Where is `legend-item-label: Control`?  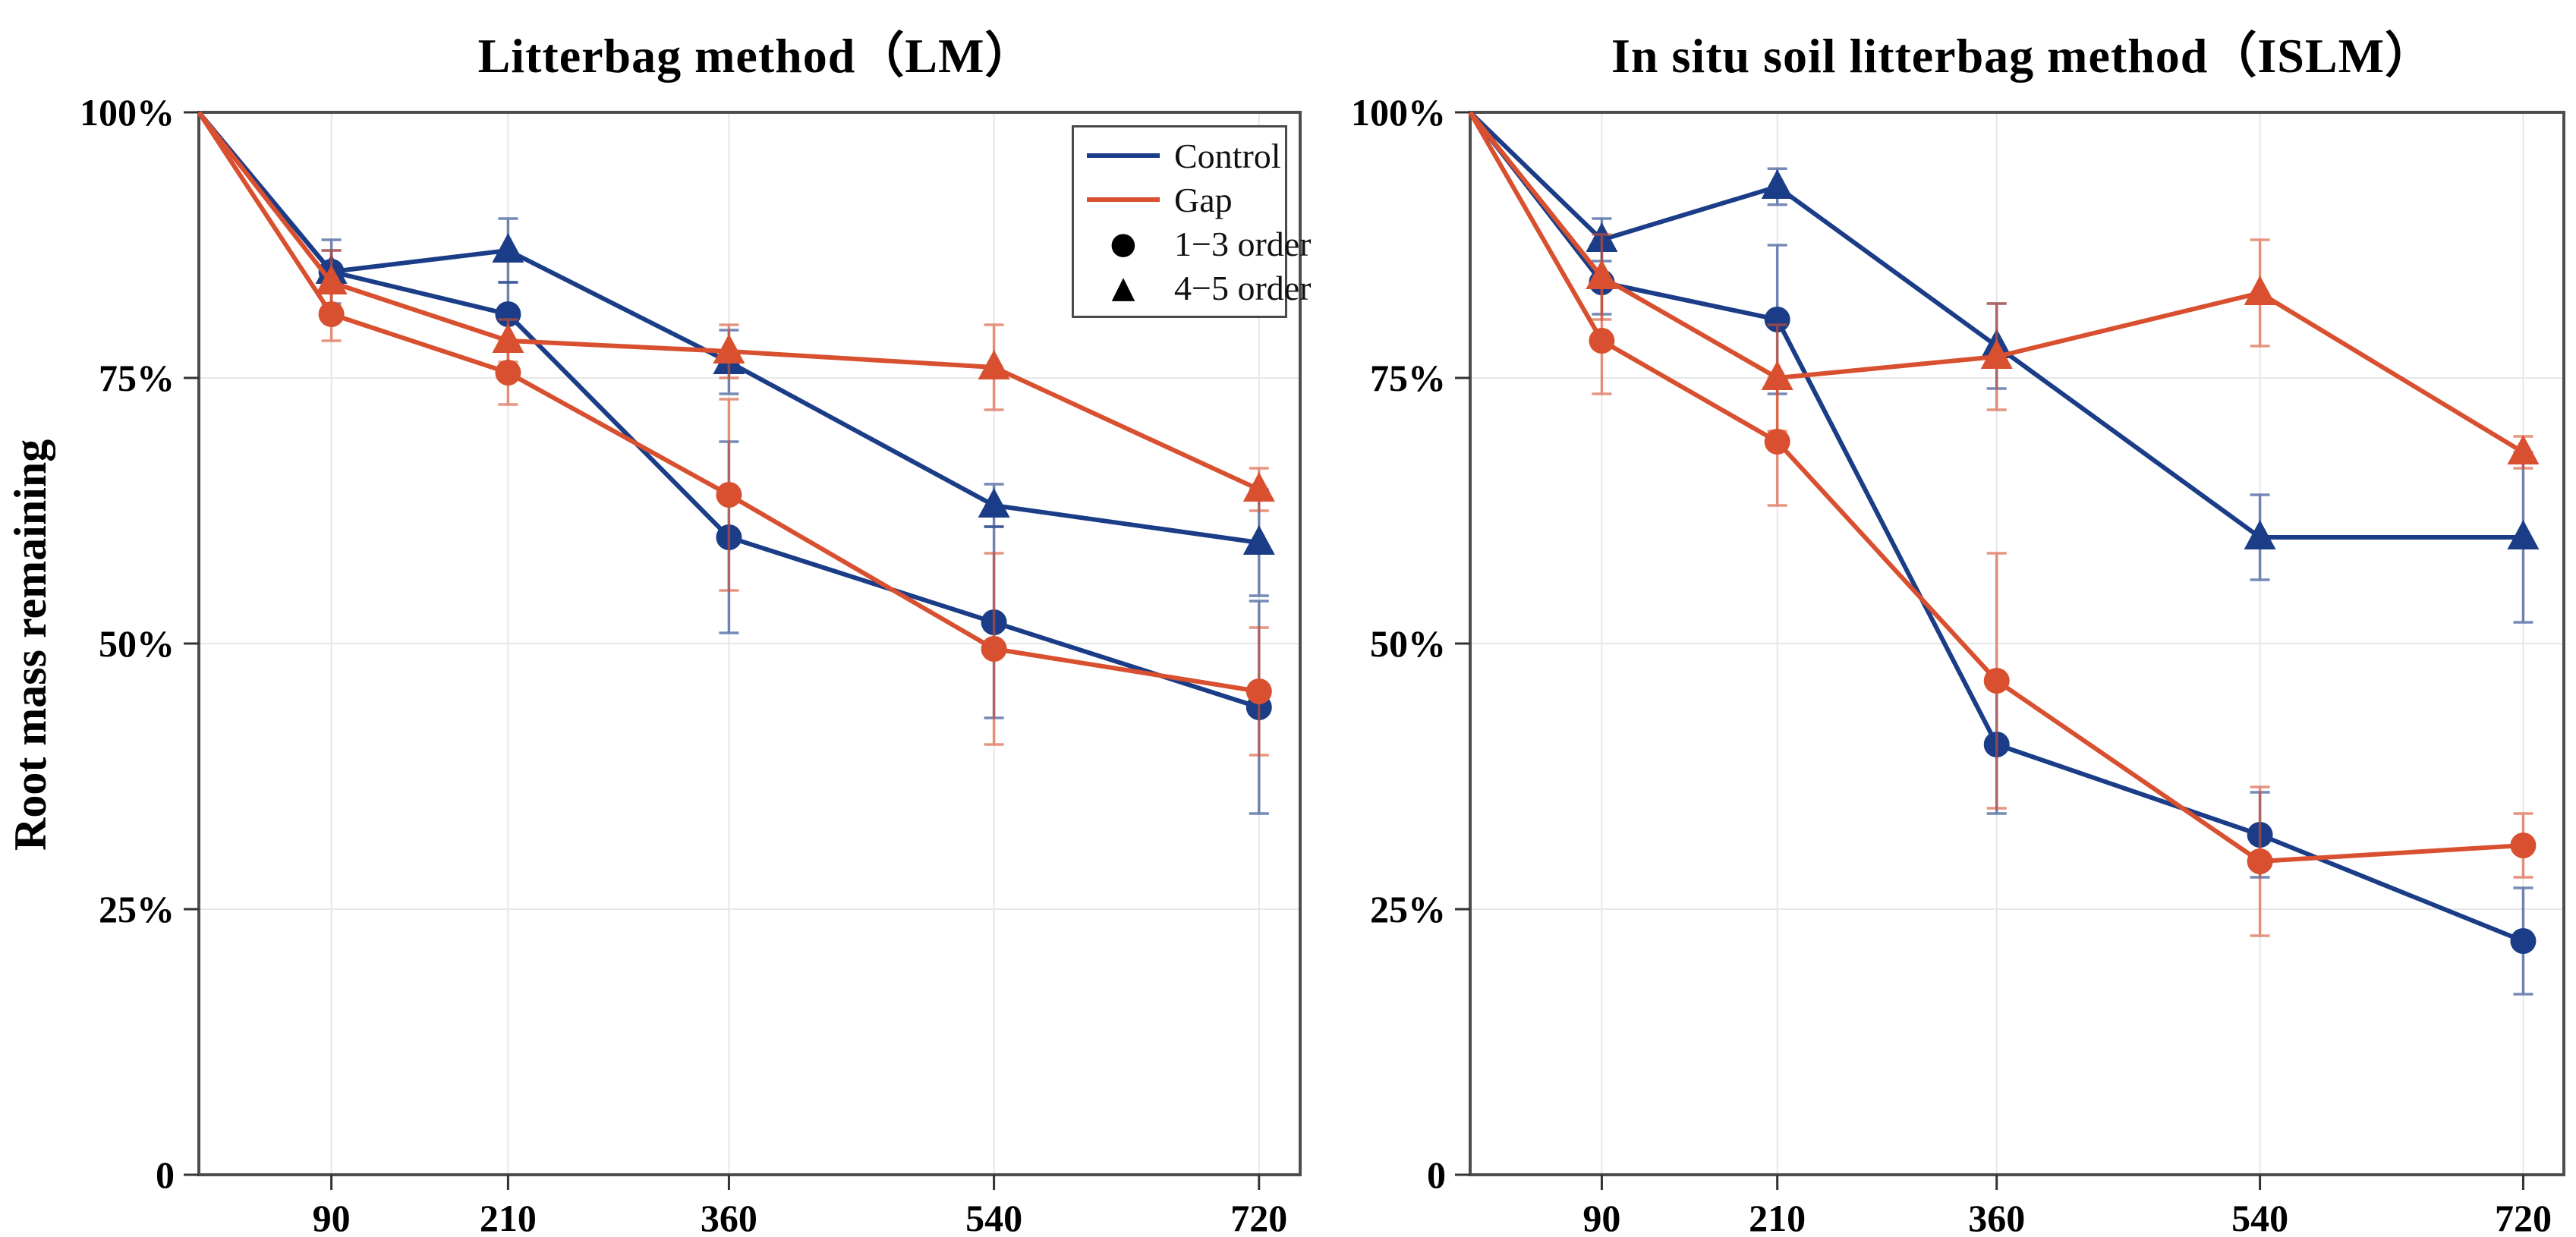
legend-item-label: Control is located at coordinates (1227, 155).